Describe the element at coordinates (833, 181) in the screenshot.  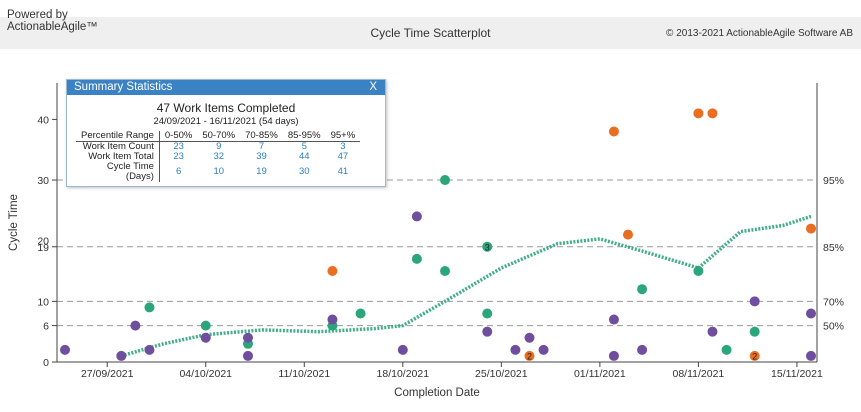
I see `percentile-label: 95%` at that location.